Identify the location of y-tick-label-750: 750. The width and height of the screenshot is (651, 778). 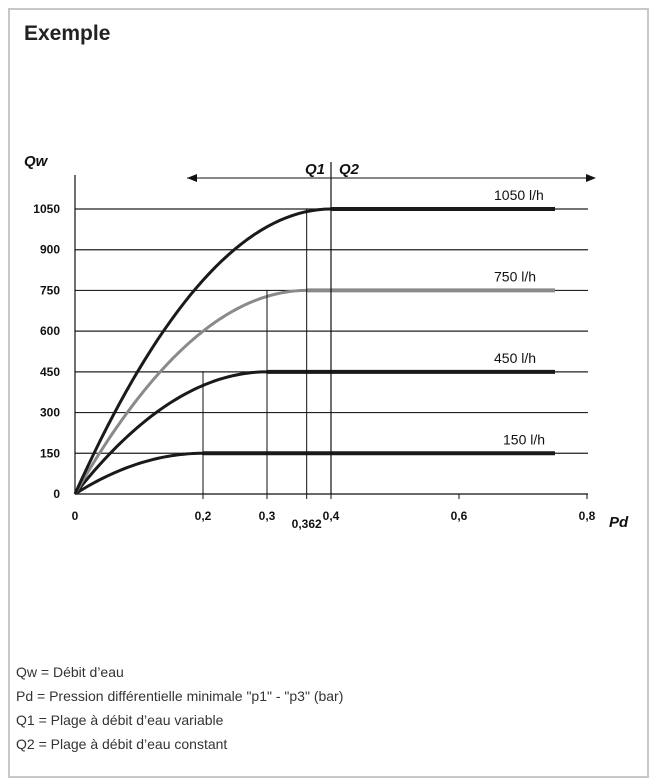
(50, 290).